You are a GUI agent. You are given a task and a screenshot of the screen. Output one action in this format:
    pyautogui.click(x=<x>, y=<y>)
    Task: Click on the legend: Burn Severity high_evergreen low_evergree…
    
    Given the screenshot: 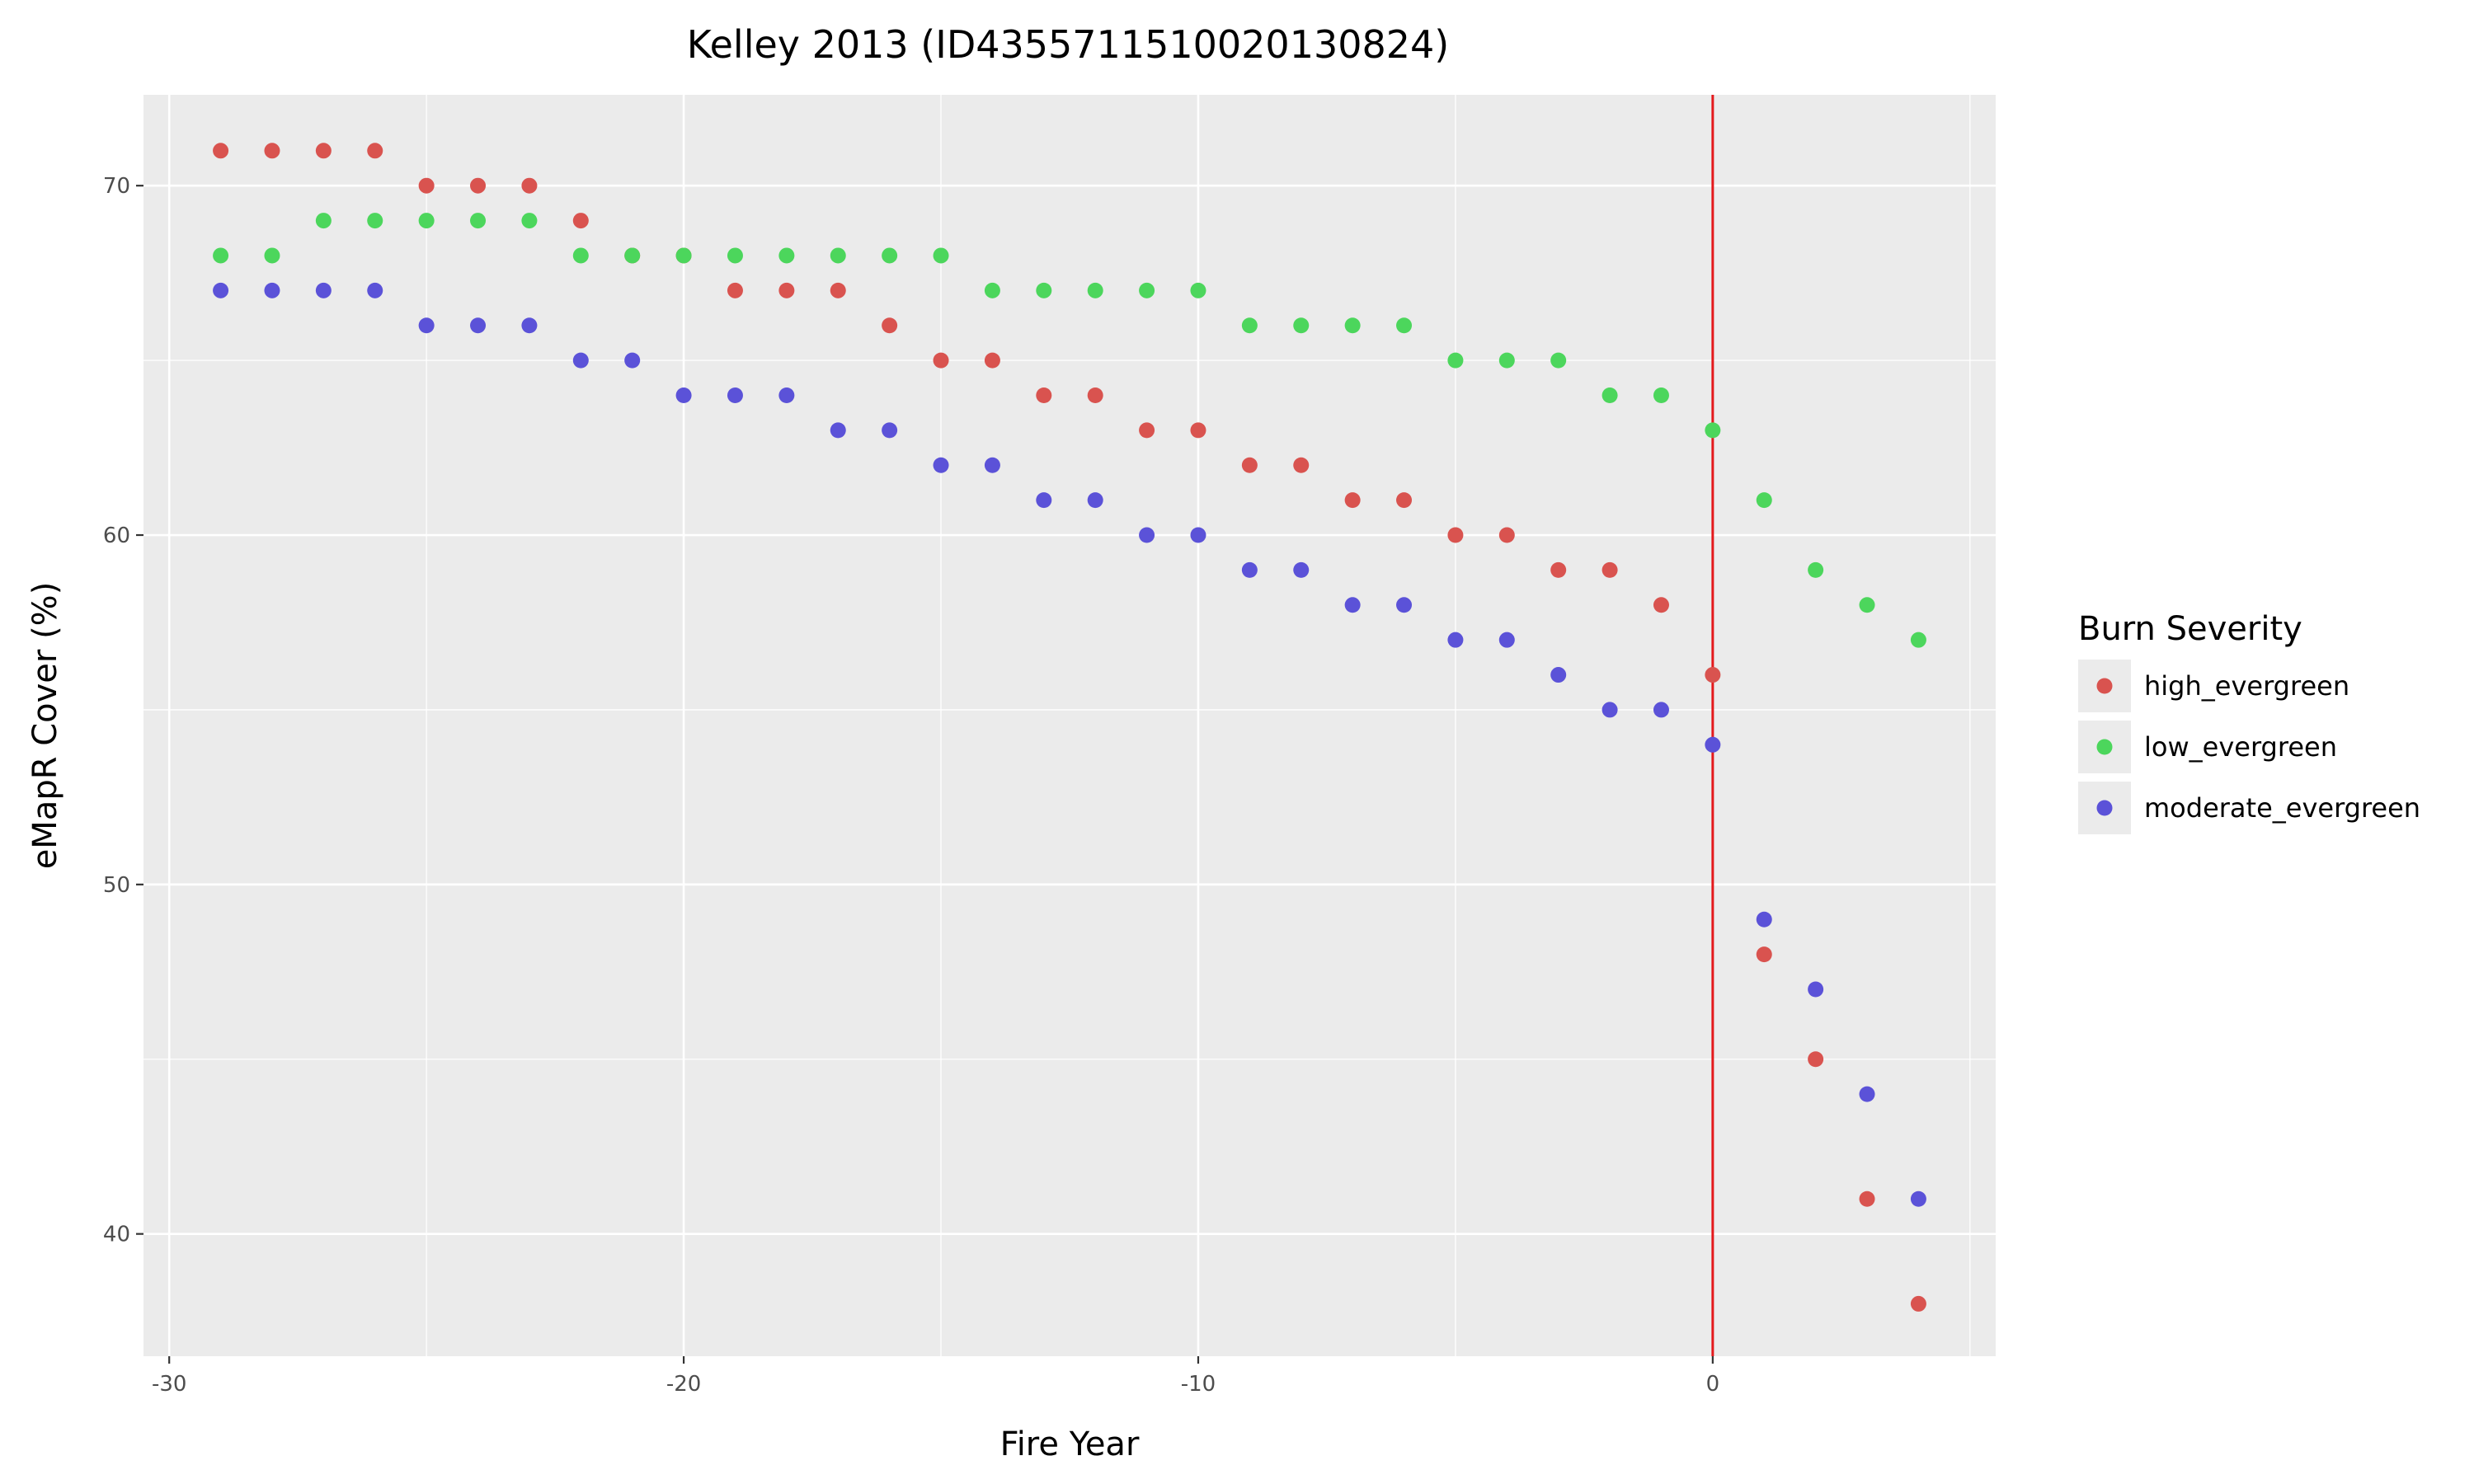 What is the action you would take?
    pyautogui.click(x=2249, y=722)
    